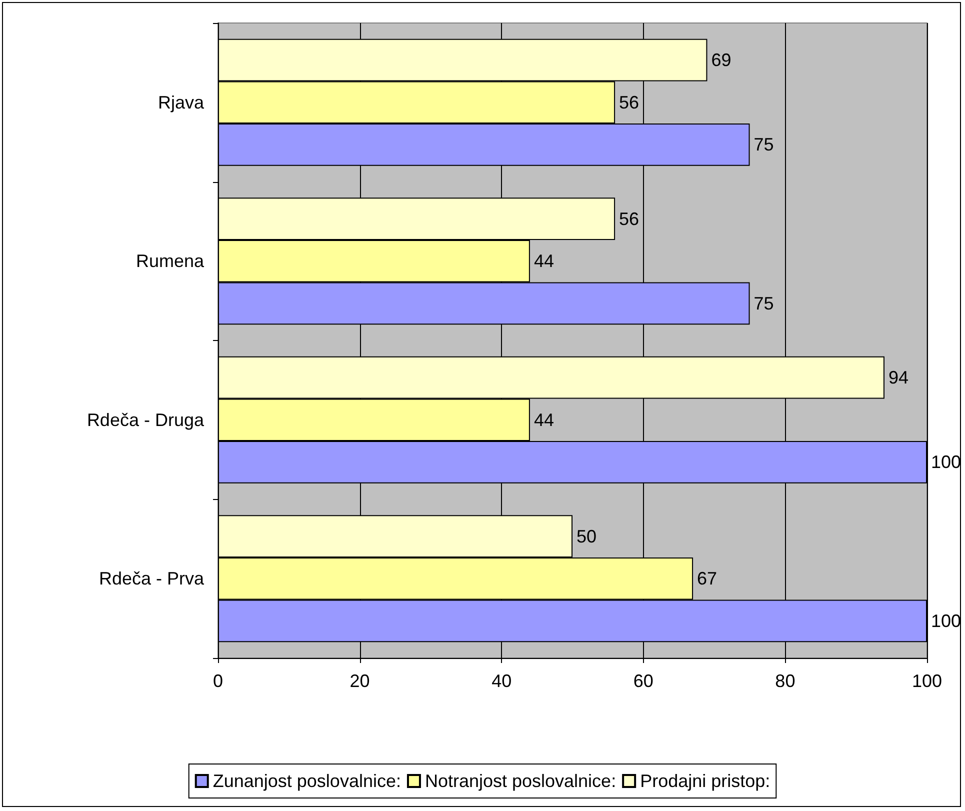  What do you see at coordinates (145, 420) in the screenshot?
I see `y-tick-label: Rdeča - Druga` at bounding box center [145, 420].